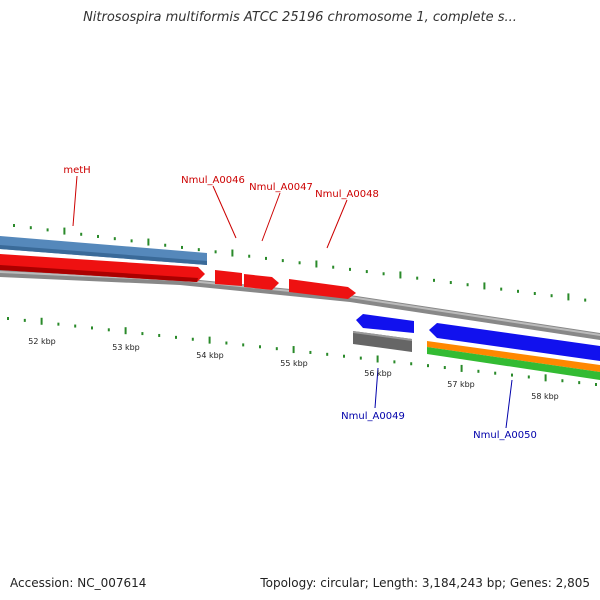  Describe the element at coordinates (99, 273) in the screenshot. I see `cds-arrow-metH-shade` at that location.